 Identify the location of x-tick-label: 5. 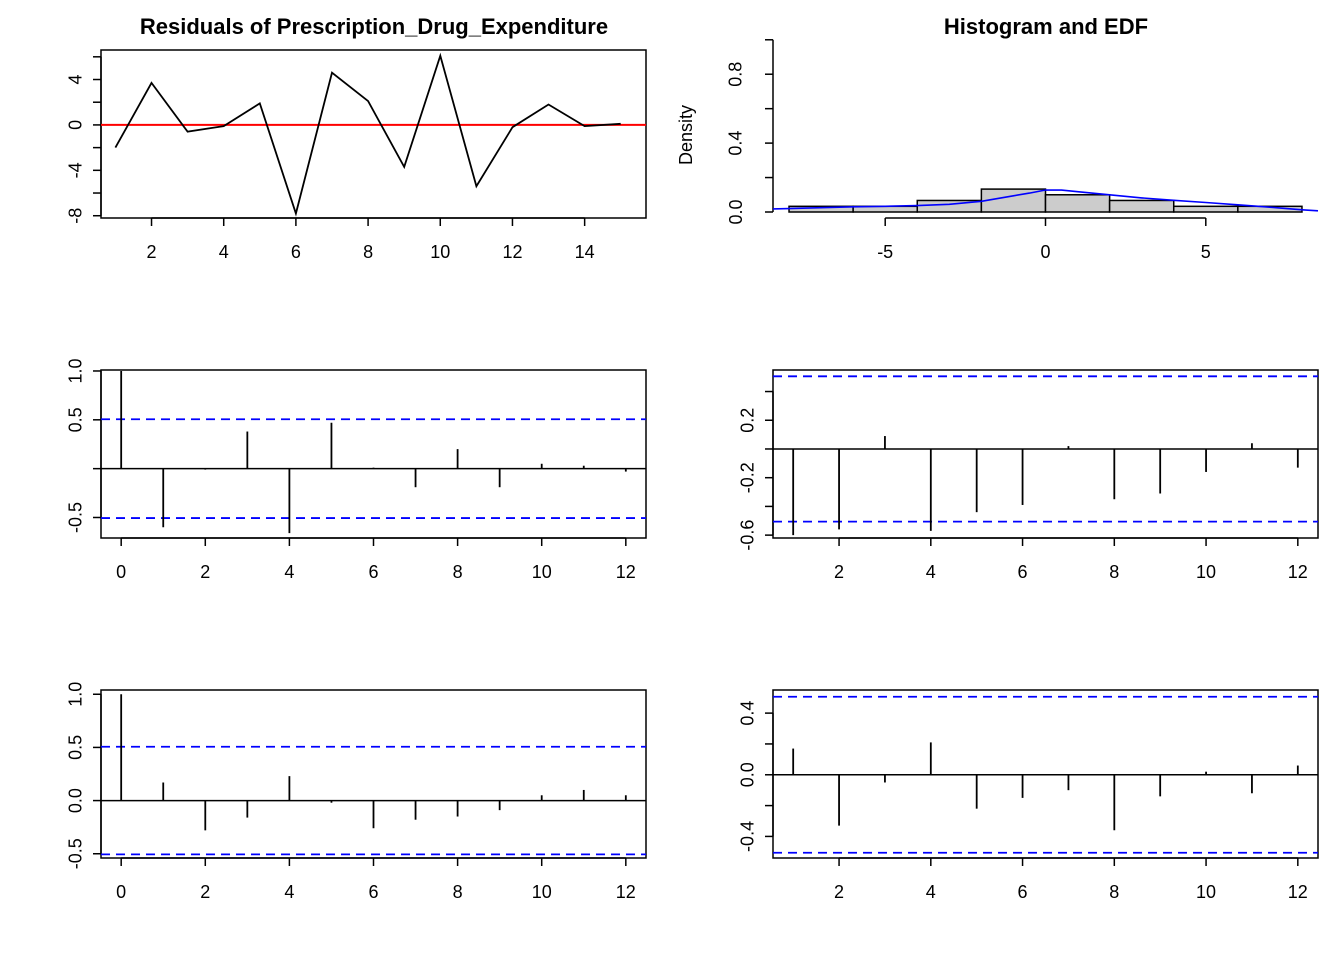
(1206, 252).